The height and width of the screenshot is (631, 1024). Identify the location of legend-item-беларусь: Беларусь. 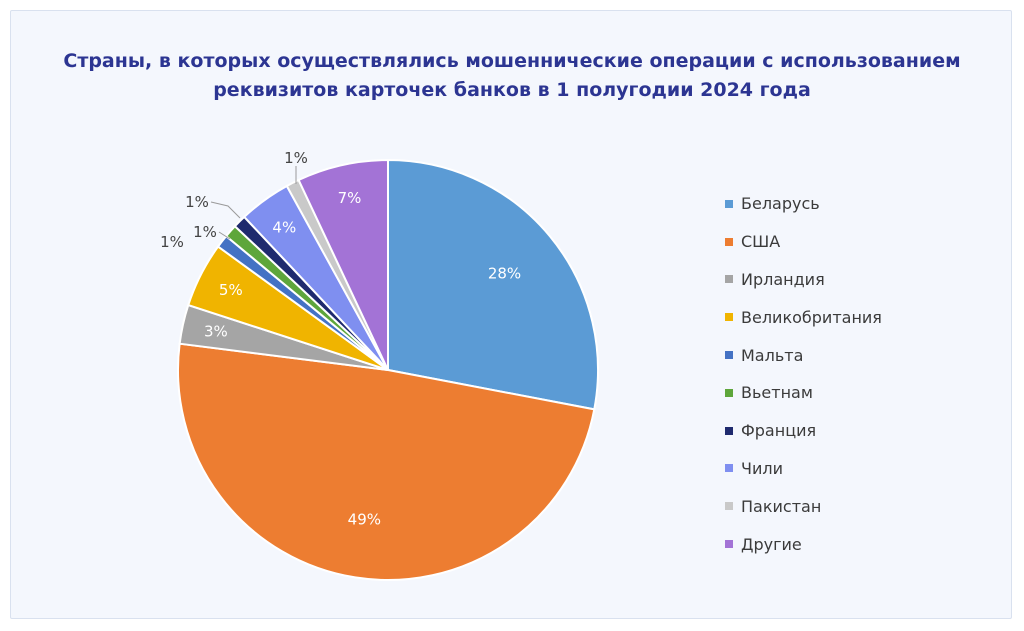
(803, 204).